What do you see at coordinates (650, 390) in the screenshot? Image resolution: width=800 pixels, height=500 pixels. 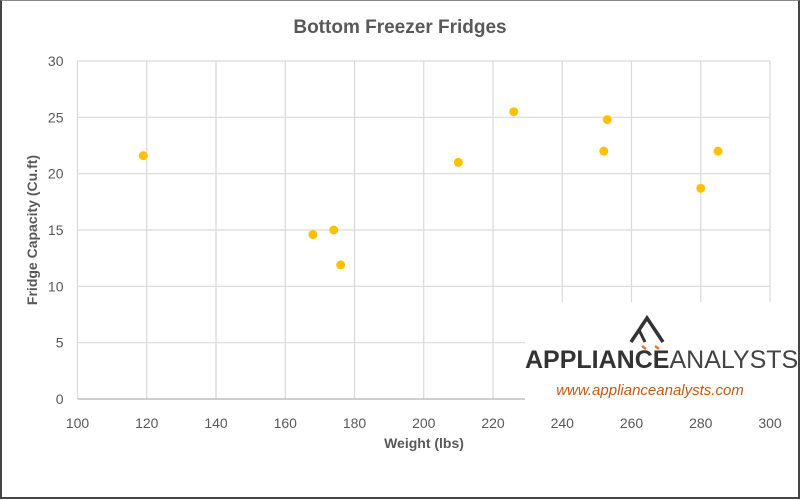 I see `brand-url: www.applianceanalysts.com` at bounding box center [650, 390].